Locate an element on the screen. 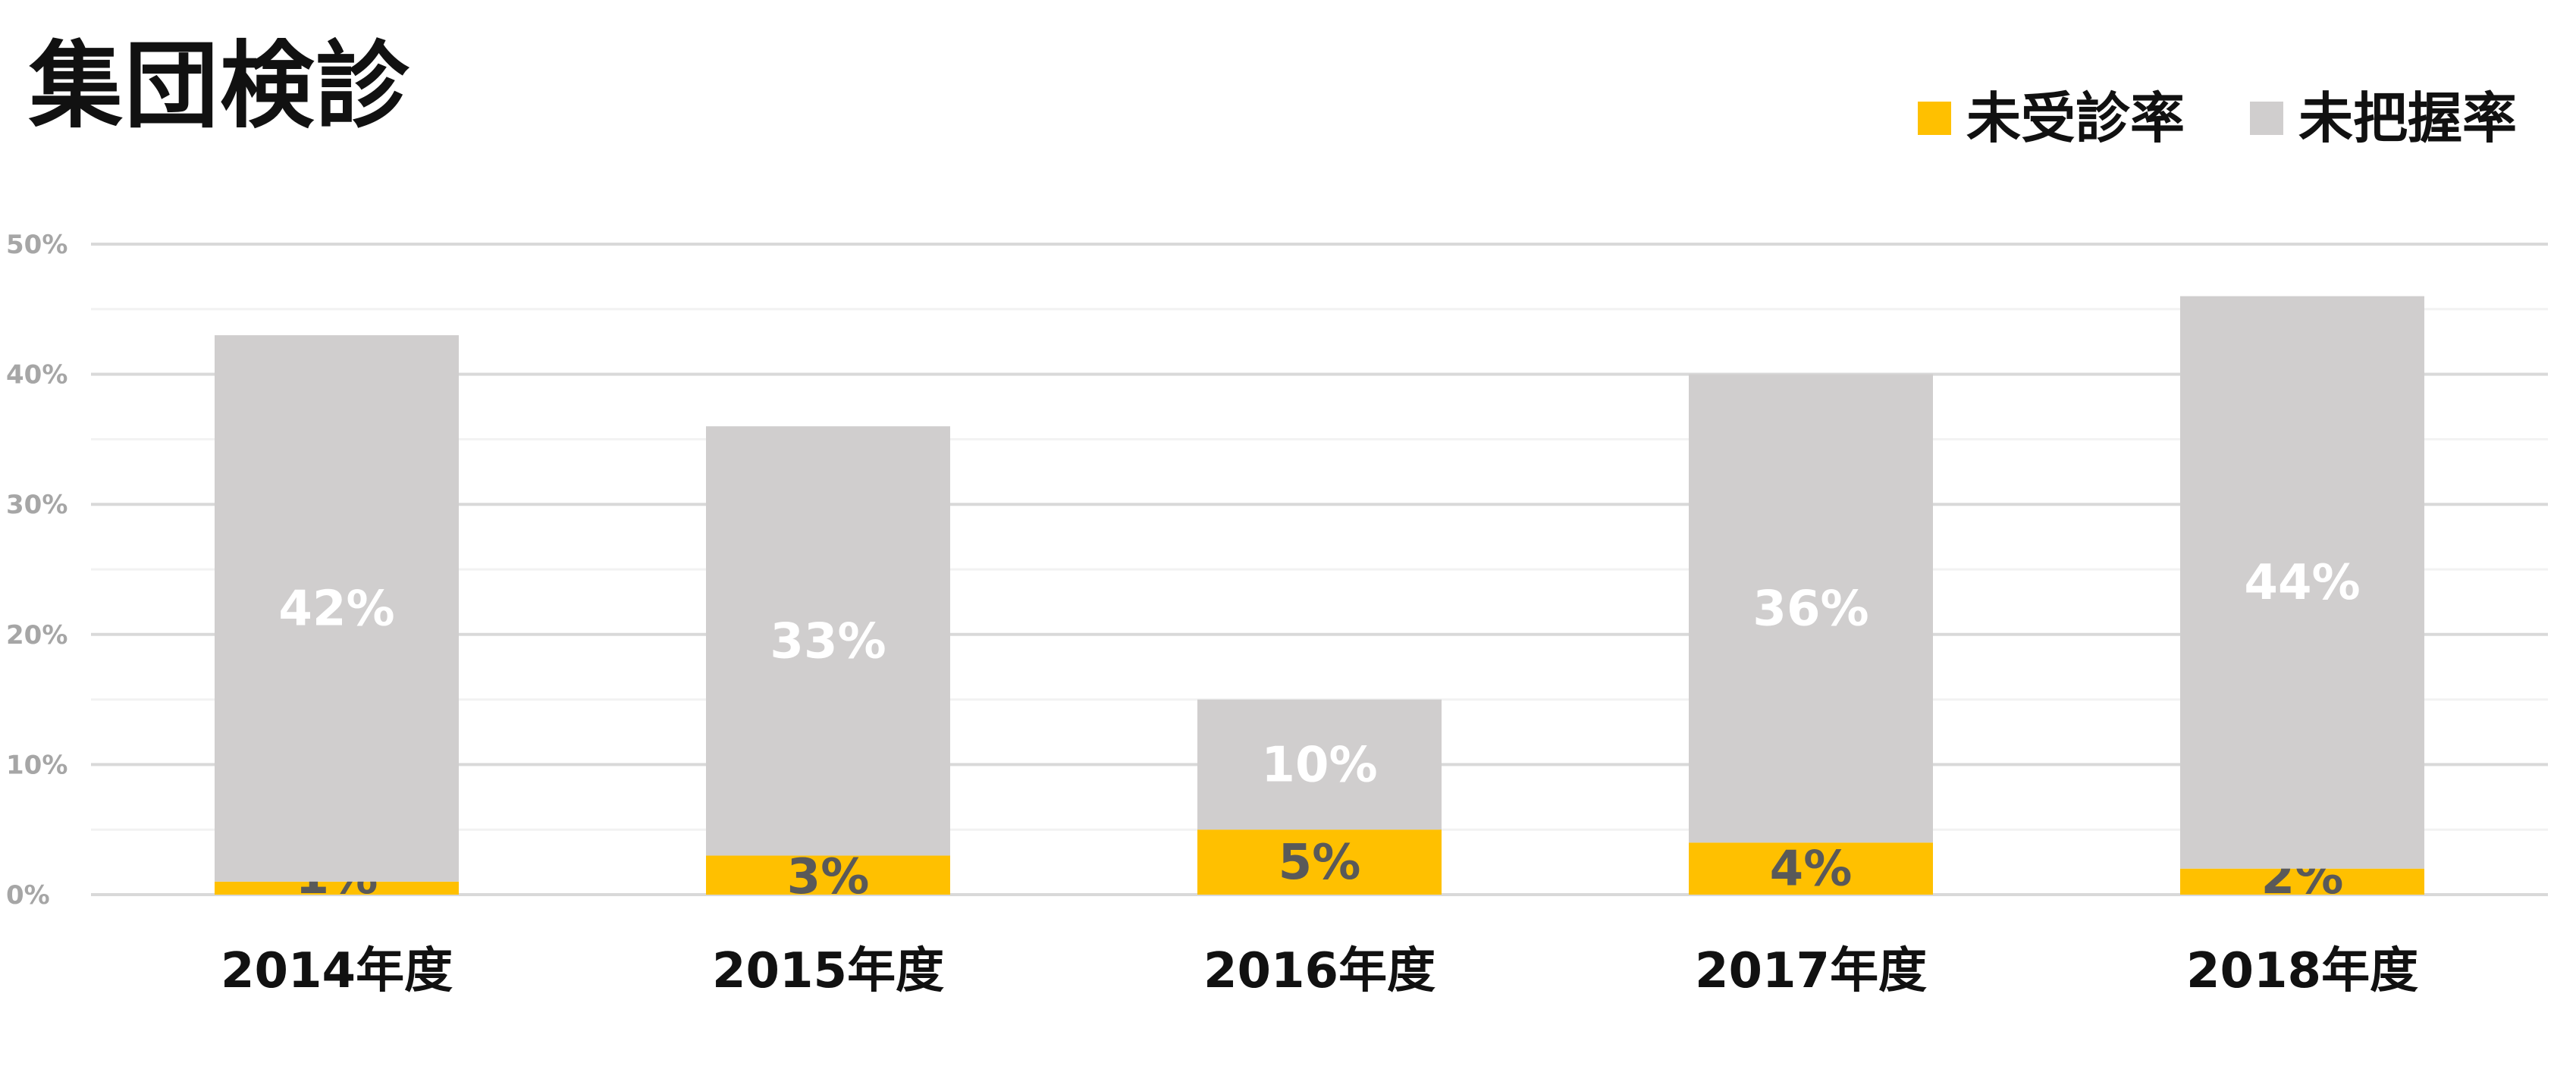 The width and height of the screenshot is (2576, 1091). legend-item-unknown: 未把握率 is located at coordinates (2383, 118).